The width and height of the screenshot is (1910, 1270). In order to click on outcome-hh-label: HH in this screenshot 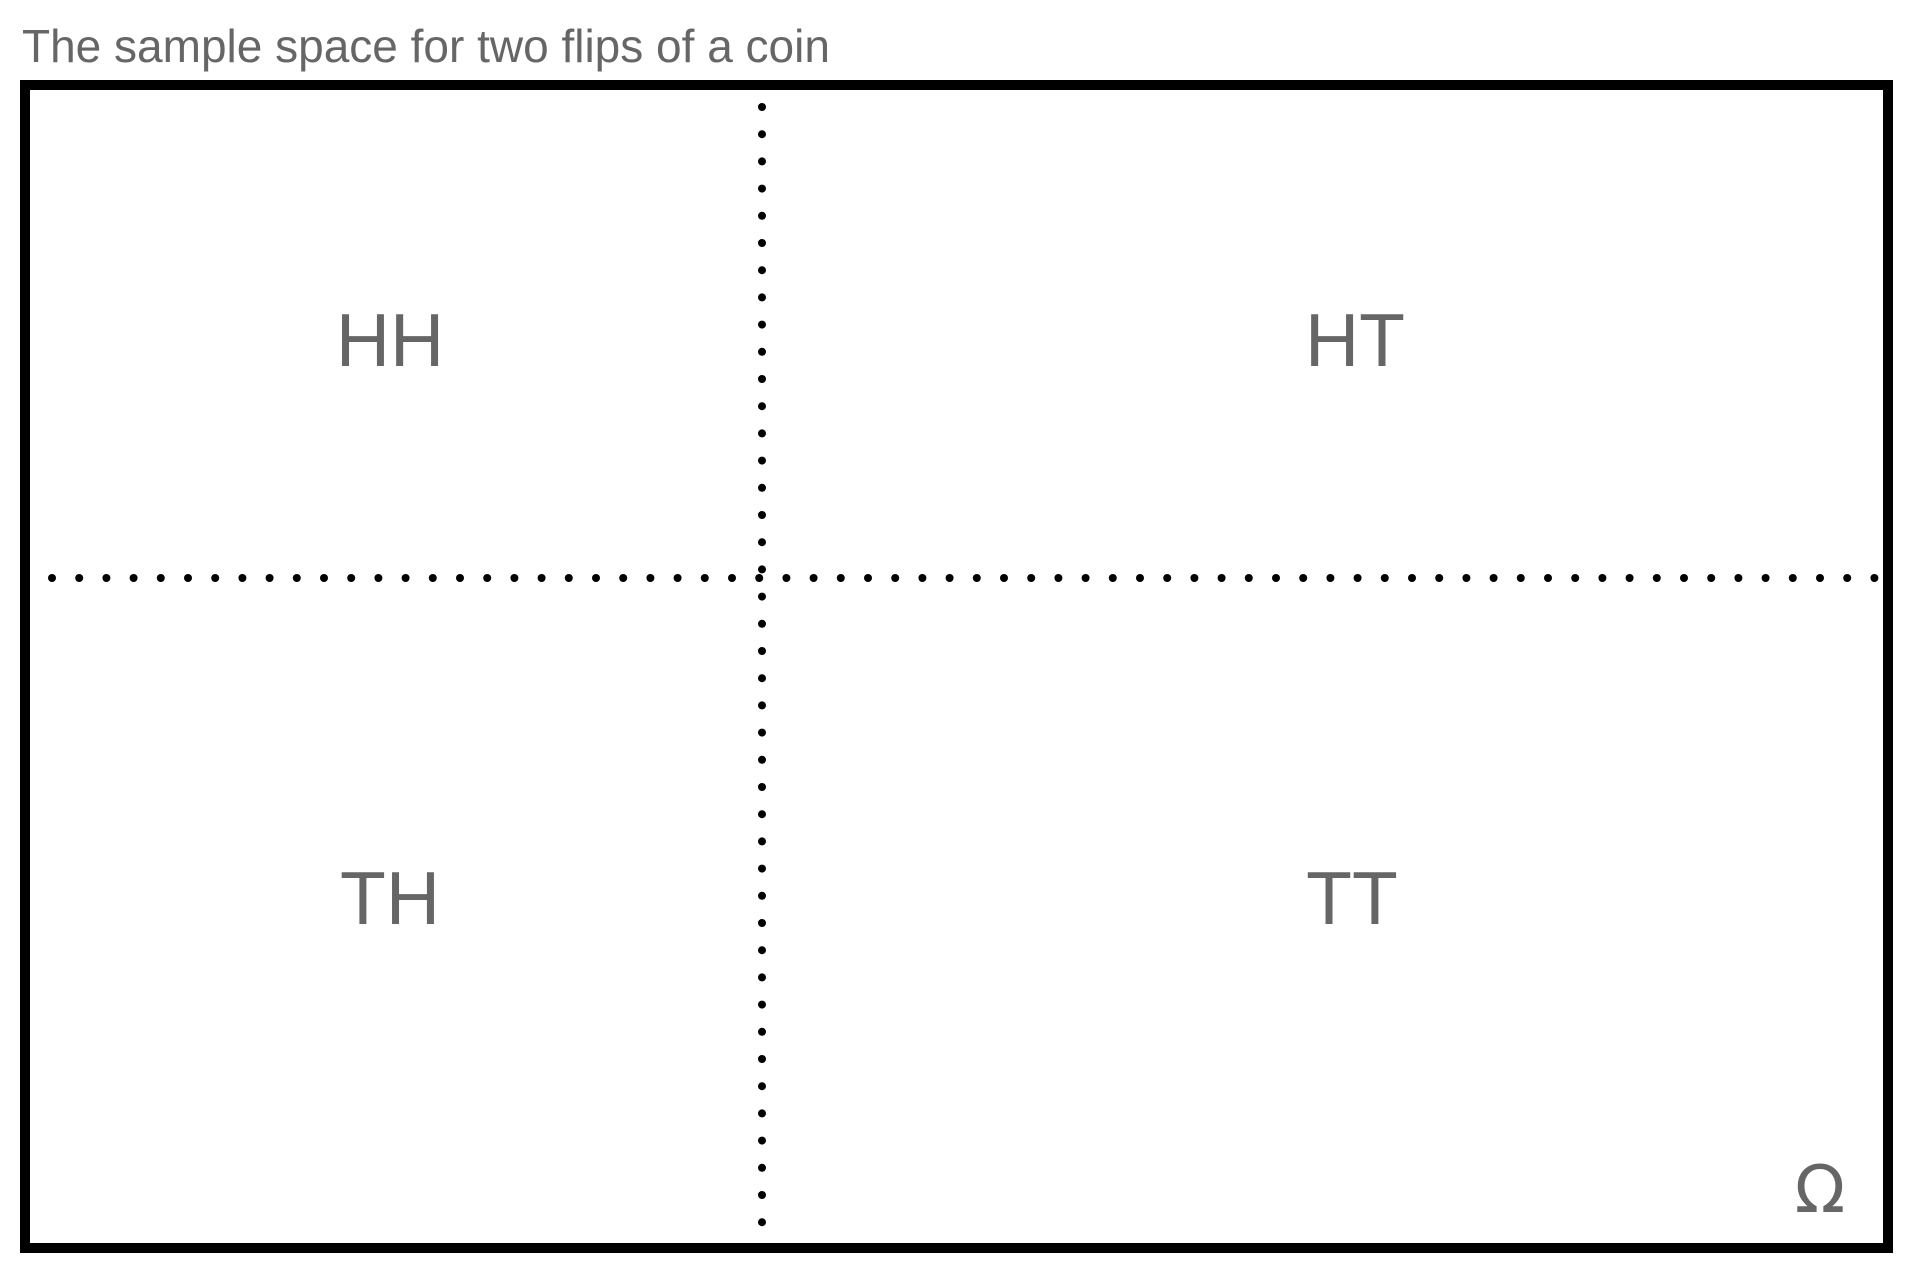, I will do `click(390, 340)`.